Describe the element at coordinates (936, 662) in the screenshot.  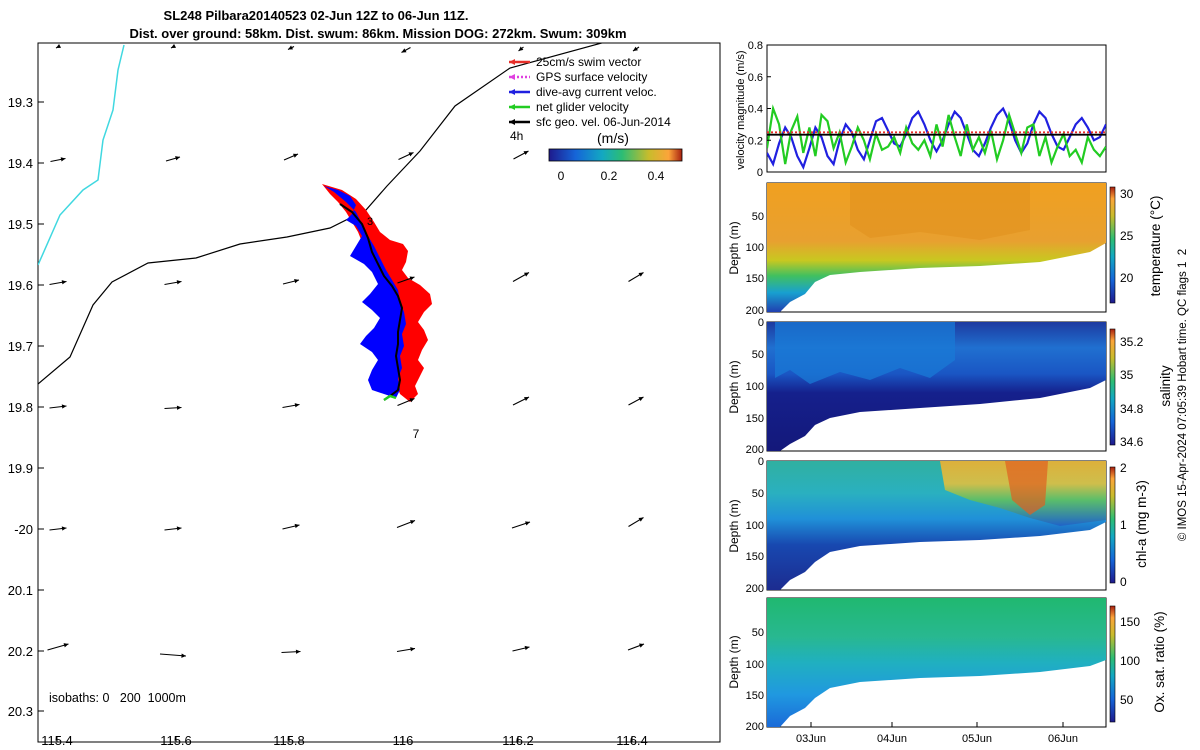
I see `oxygen-section` at that location.